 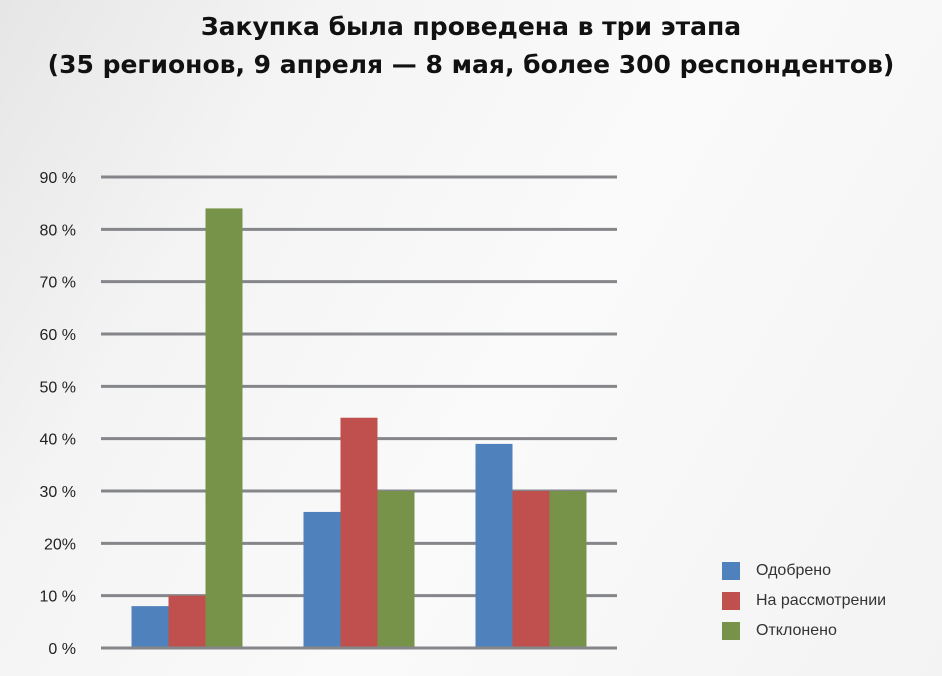 I want to click on y-tick-label: 90 %, so click(x=58, y=178).